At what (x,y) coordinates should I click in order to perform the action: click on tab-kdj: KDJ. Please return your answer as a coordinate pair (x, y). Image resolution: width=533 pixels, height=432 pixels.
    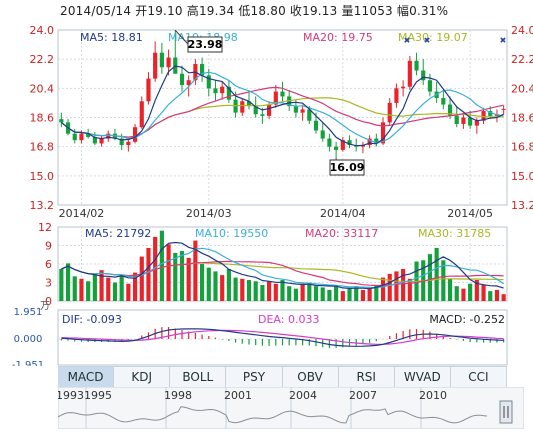
    Looking at the image, I should click on (142, 377).